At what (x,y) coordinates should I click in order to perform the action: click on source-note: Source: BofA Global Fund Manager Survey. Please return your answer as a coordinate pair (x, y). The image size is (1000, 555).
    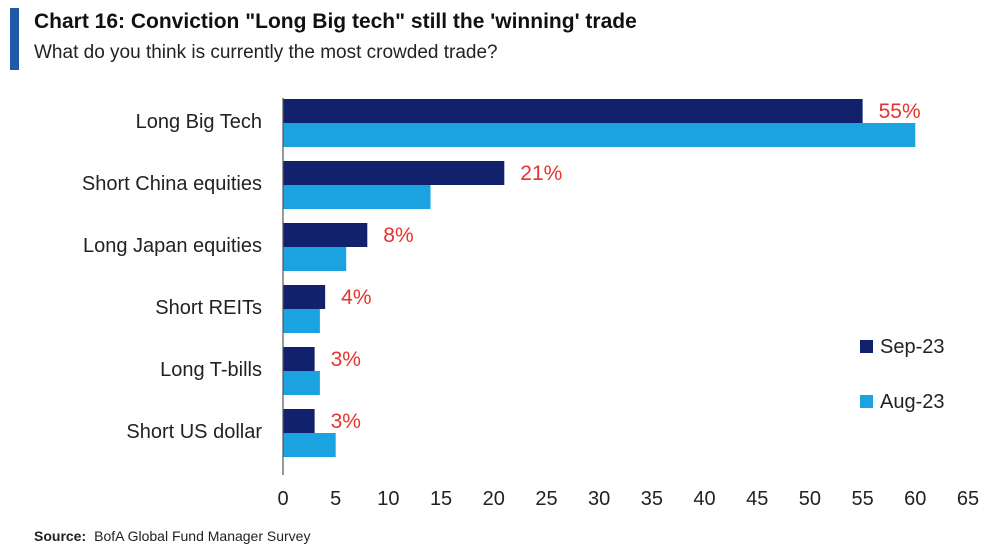
    Looking at the image, I should click on (172, 536).